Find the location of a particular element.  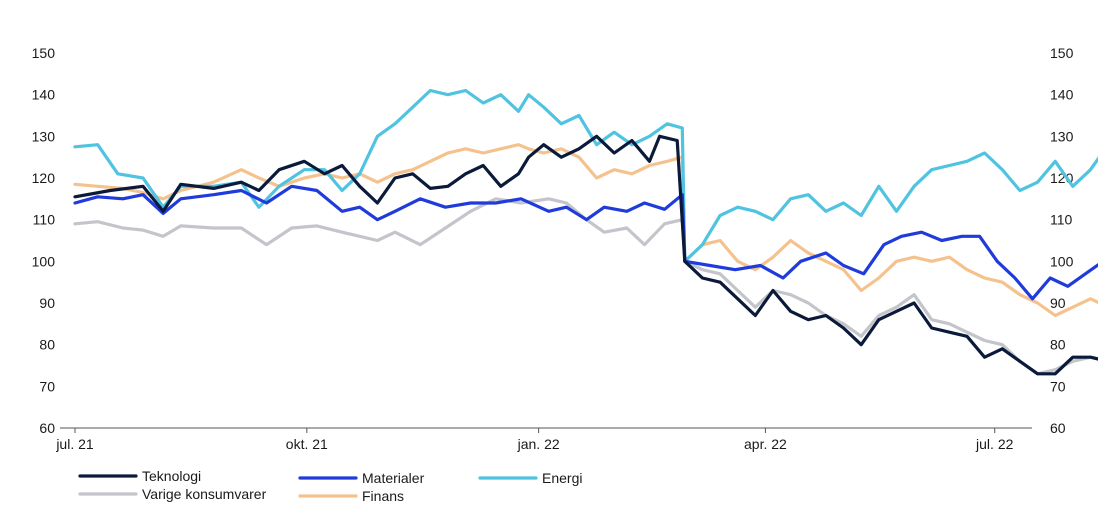

y-tick-label-right: 60 is located at coordinates (1058, 428).